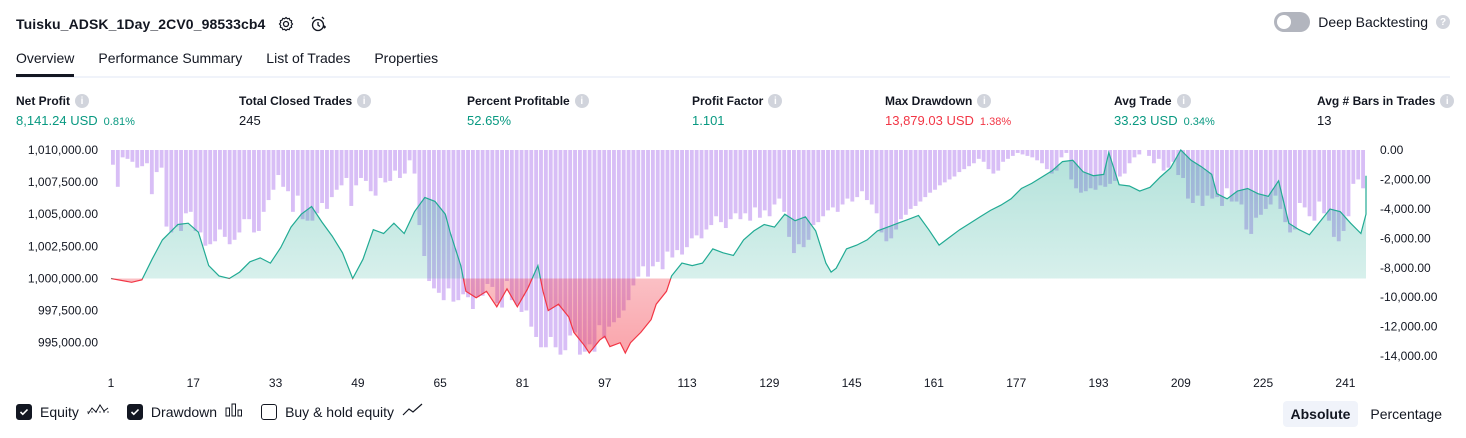 Image resolution: width=1466 pixels, height=438 pixels. What do you see at coordinates (45, 61) in the screenshot?
I see `tab-overview: Overview` at bounding box center [45, 61].